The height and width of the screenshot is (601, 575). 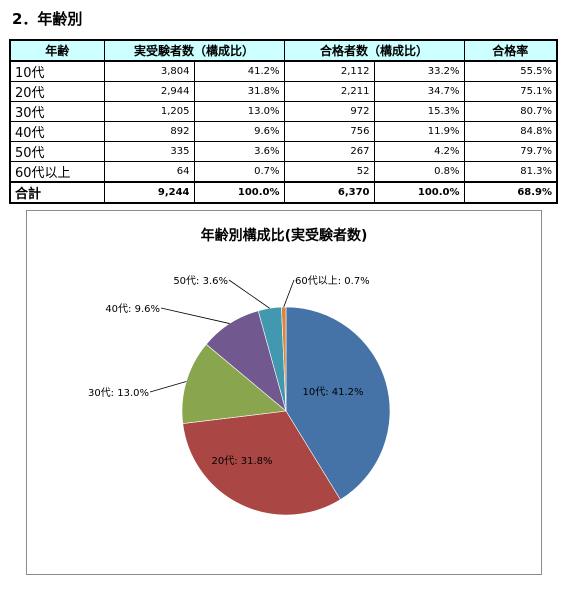 I want to click on slice-30s, so click(x=234, y=383).